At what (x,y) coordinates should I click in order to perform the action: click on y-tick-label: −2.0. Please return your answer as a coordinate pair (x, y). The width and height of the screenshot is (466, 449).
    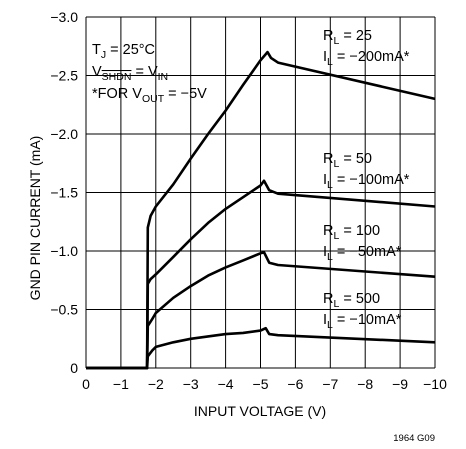
    Looking at the image, I should click on (64, 134).